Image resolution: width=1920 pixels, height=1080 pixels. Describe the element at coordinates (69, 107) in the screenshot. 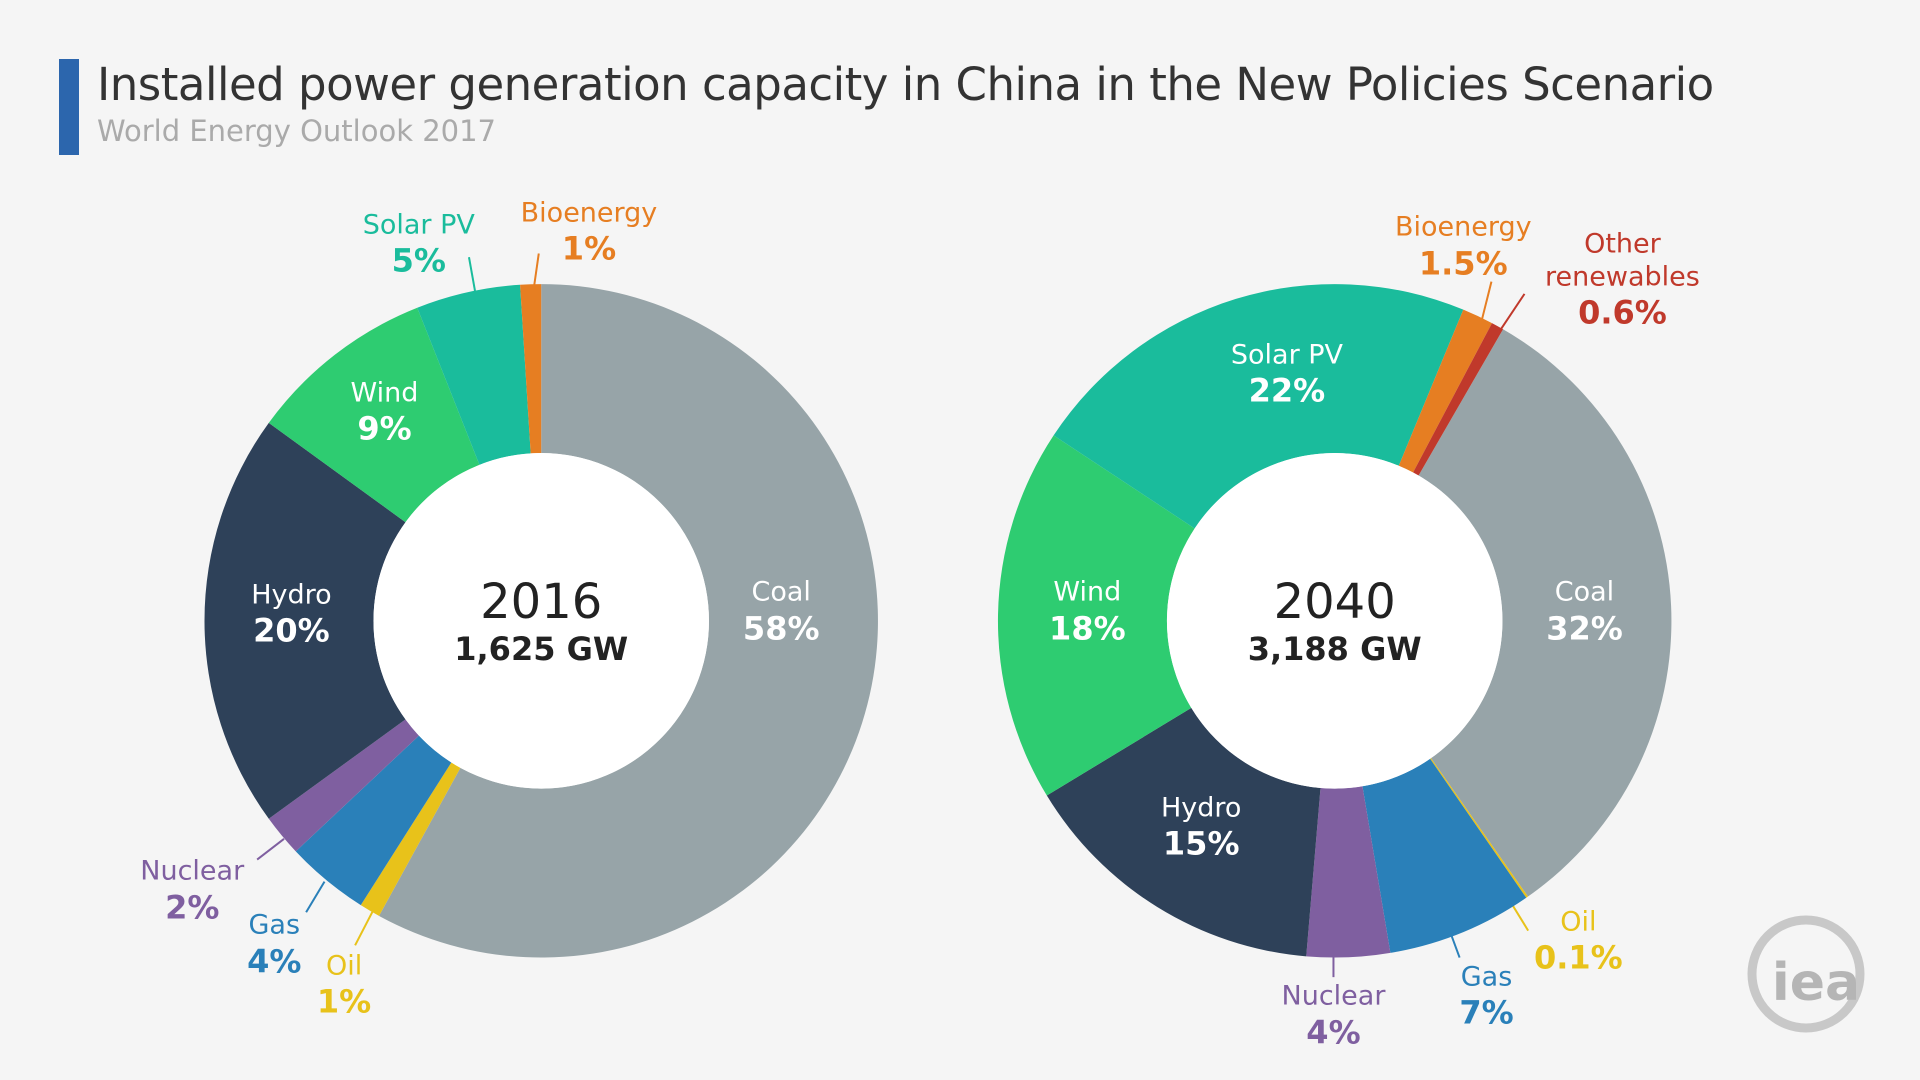

I see `title-accent` at that location.